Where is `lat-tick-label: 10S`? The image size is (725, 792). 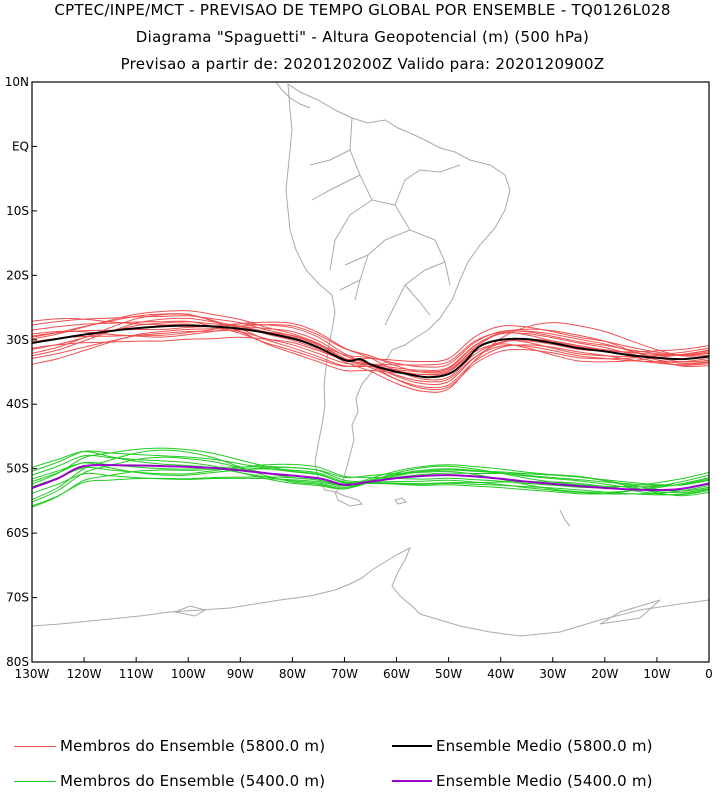 lat-tick-label: 10S is located at coordinates (17, 211).